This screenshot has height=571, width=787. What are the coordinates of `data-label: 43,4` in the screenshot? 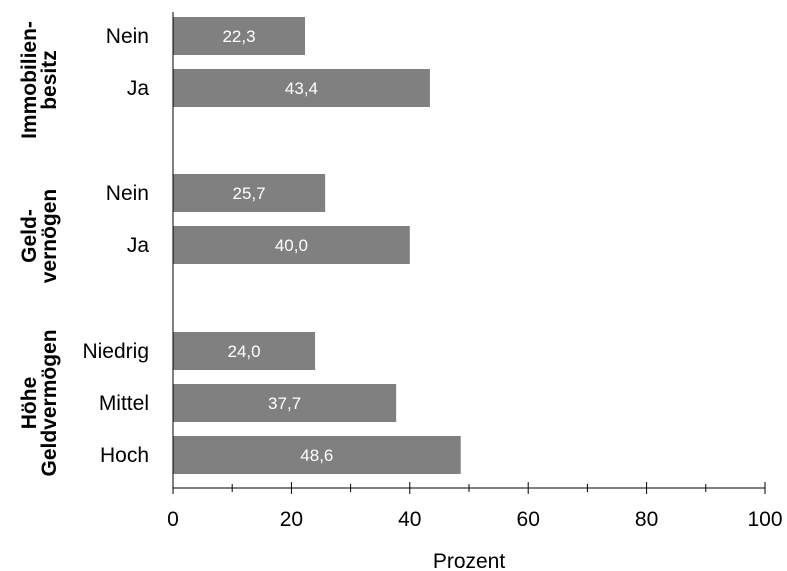 It's located at (301, 88).